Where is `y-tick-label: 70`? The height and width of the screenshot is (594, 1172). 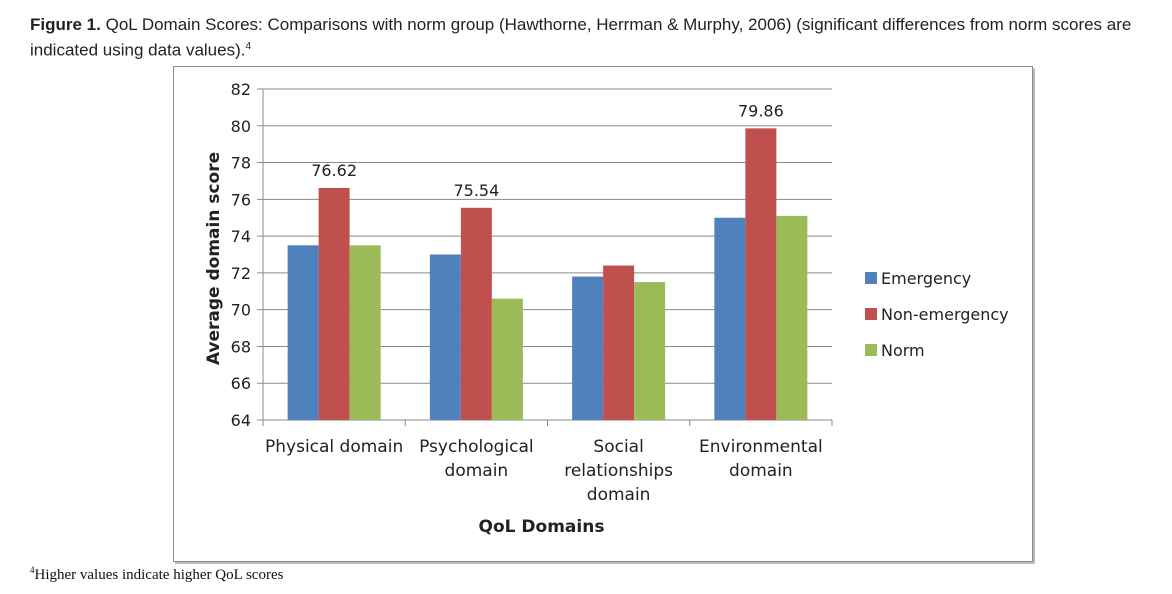
y-tick-label: 70 is located at coordinates (241, 310).